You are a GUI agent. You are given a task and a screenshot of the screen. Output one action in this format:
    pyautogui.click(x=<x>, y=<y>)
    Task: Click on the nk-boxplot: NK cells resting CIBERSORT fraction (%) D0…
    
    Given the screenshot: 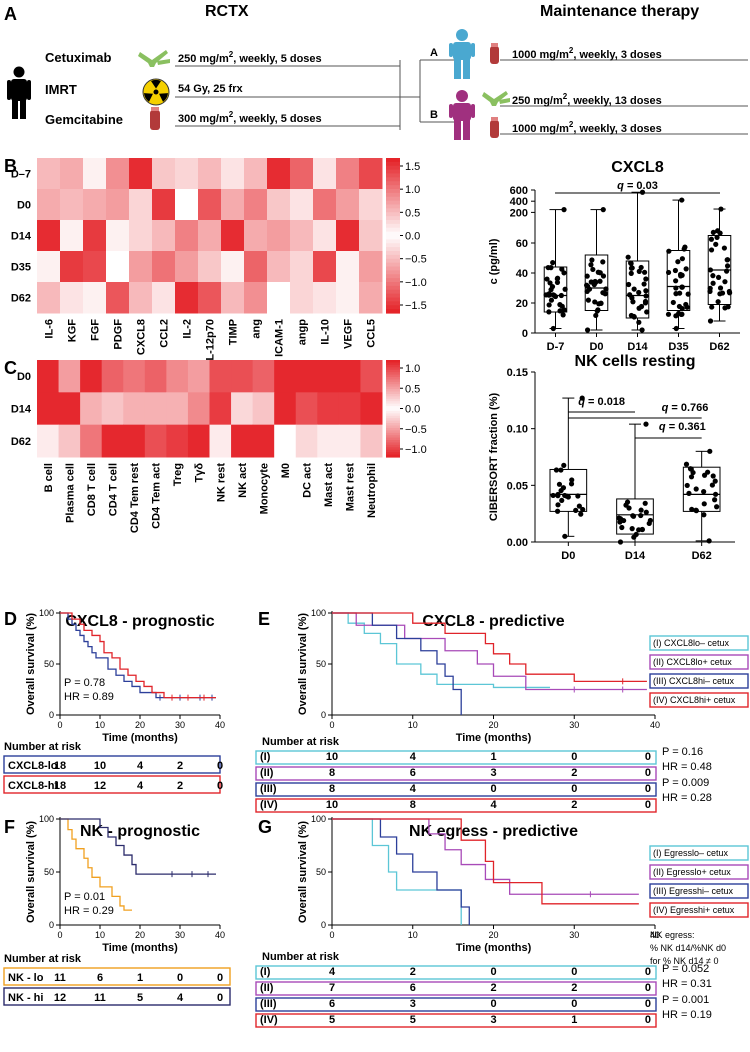 What is the action you would take?
    pyautogui.click(x=611, y=457)
    